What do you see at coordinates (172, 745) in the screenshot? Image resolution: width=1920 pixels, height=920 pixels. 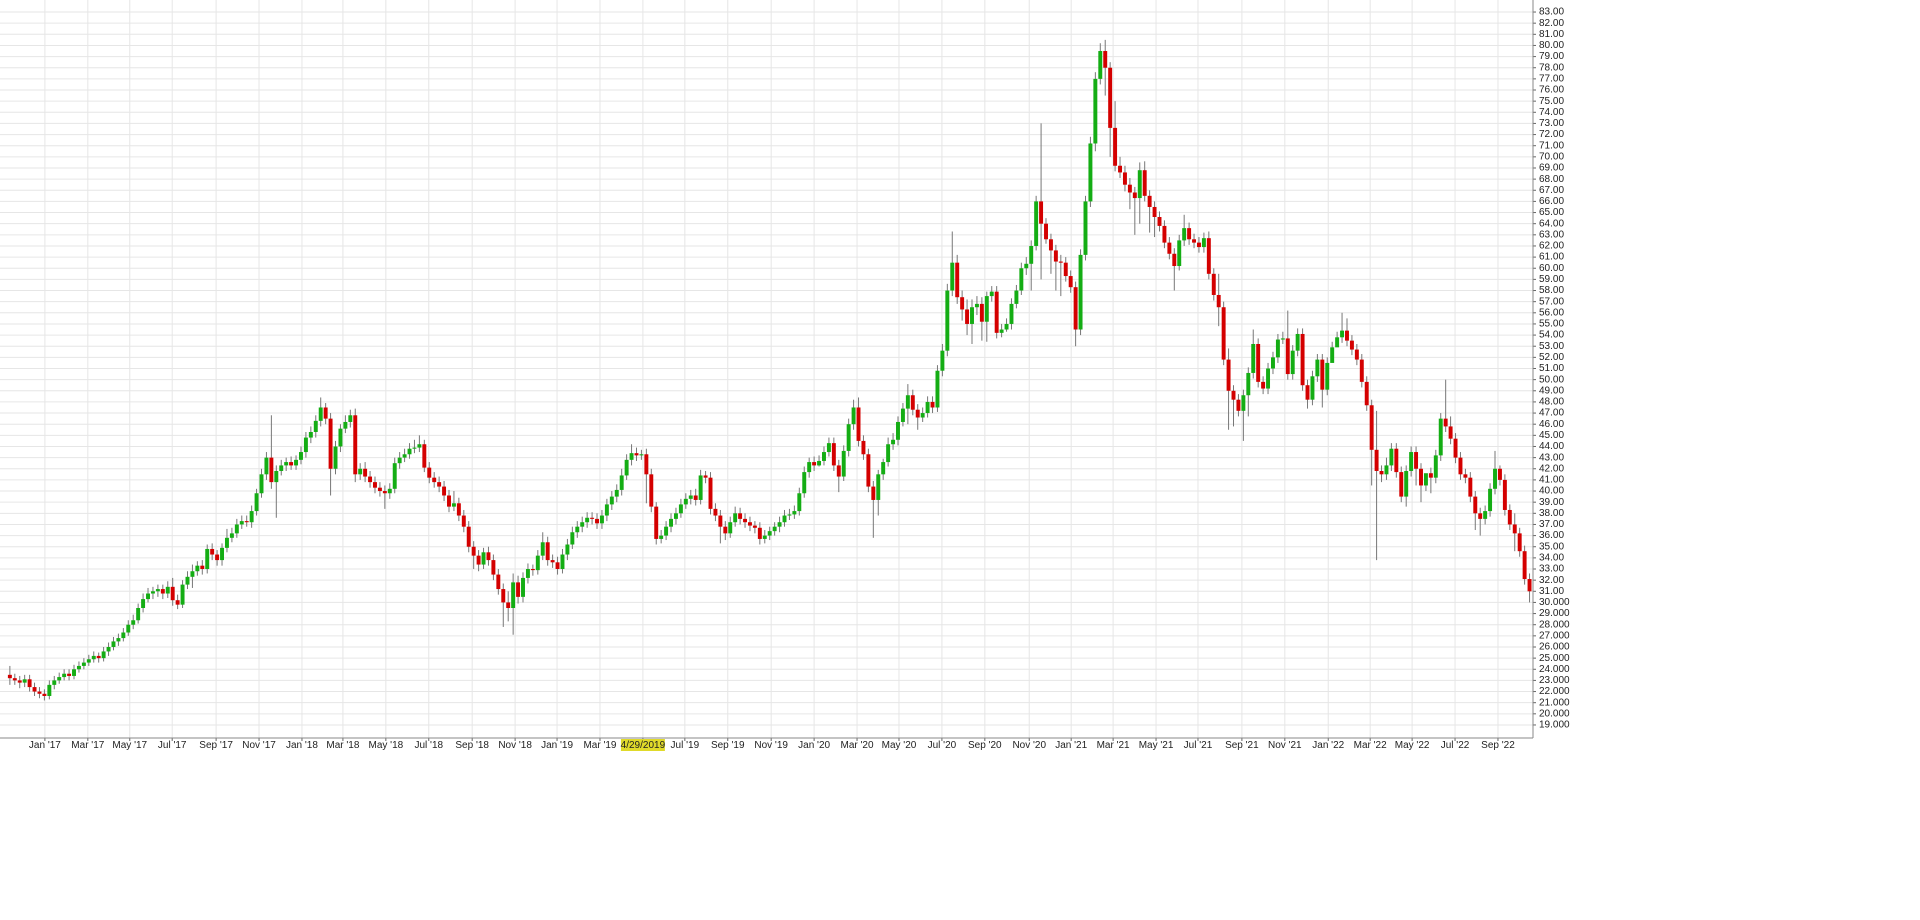 I see `x-tick-label: Jul '17` at bounding box center [172, 745].